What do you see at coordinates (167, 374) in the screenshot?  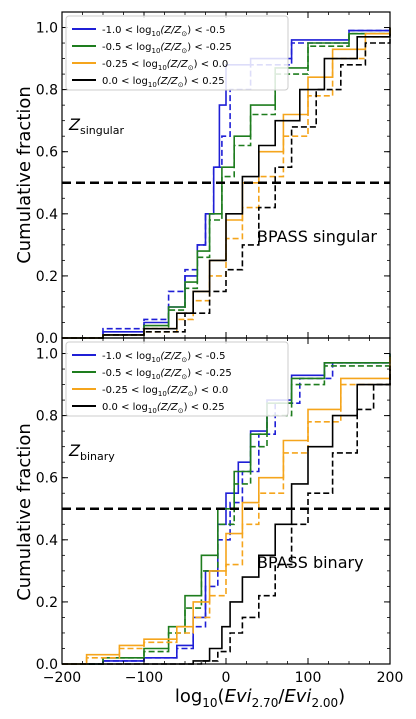 I see `bottom-legend-label-1: -0.5 < log10(Z/Z⊙) < -0.25` at bounding box center [167, 374].